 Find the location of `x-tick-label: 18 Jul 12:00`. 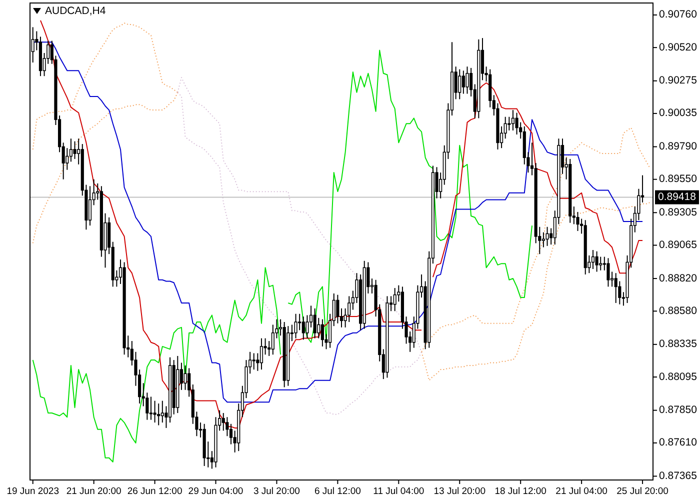

x-tick-label: 18 Jul 12:00 is located at coordinates (520, 491).